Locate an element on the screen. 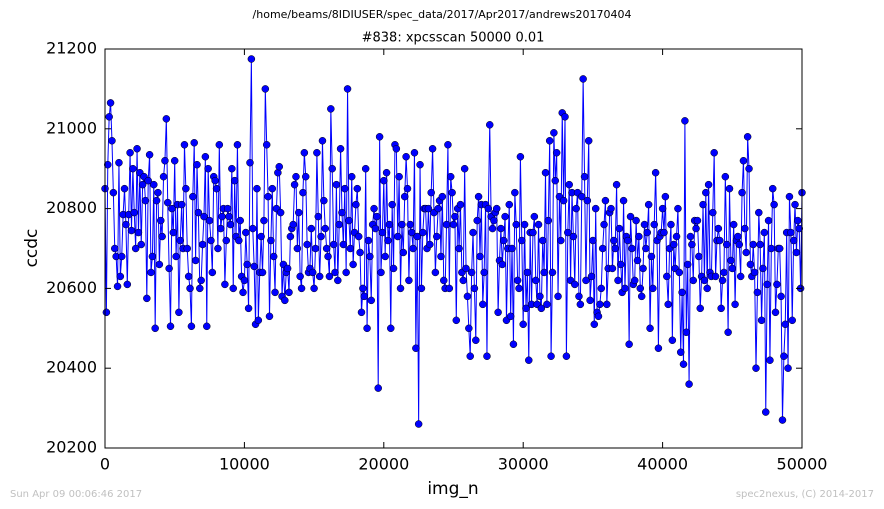  x-tick-label: 20000 is located at coordinates (383, 464).